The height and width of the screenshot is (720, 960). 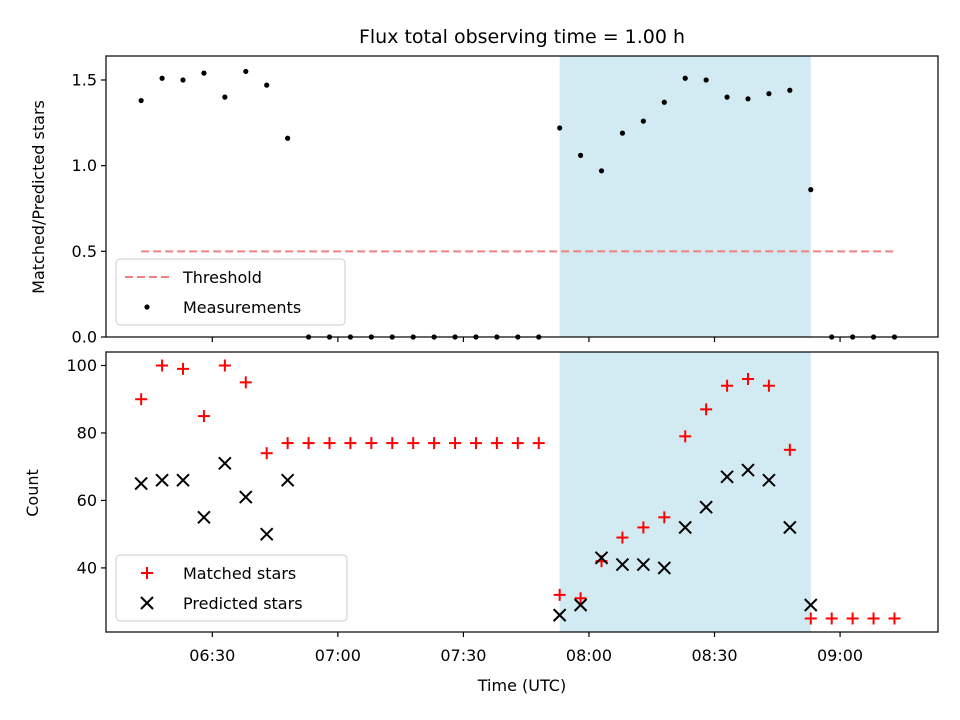 What do you see at coordinates (230, 292) in the screenshot?
I see `top-legend-box` at bounding box center [230, 292].